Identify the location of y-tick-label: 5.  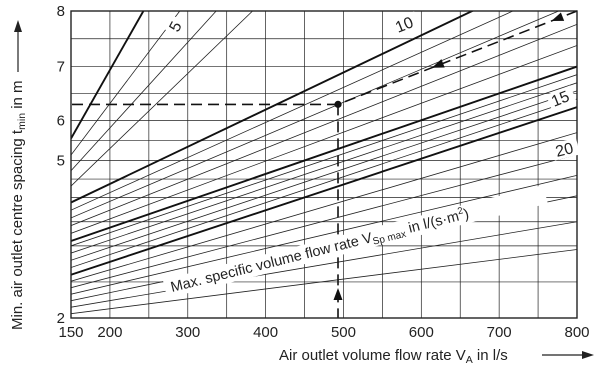
(61, 161).